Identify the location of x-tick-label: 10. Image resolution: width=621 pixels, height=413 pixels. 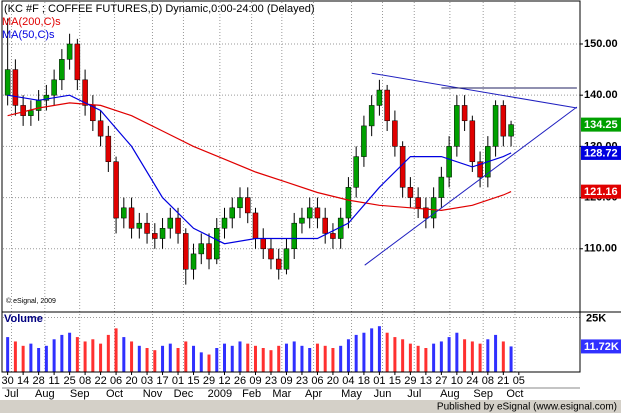
(457, 381).